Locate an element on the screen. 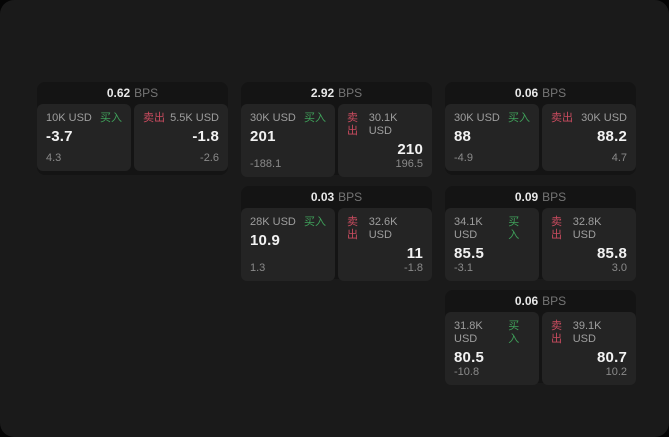 This screenshot has width=669, height=437. sell-tile-header: 卖出 32.8K USD is located at coordinates (589, 229).